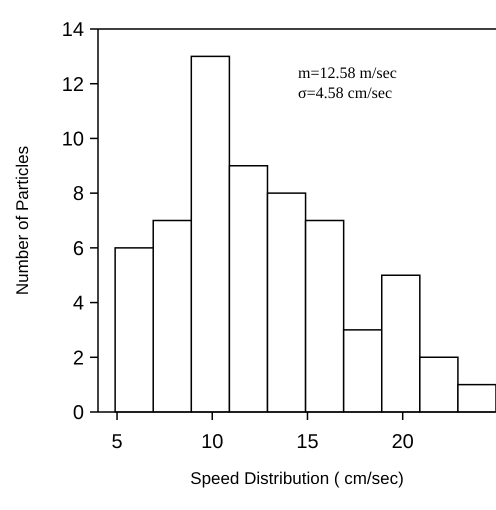 This screenshot has width=496, height=510. I want to click on x-tick-label: 20, so click(403, 442).